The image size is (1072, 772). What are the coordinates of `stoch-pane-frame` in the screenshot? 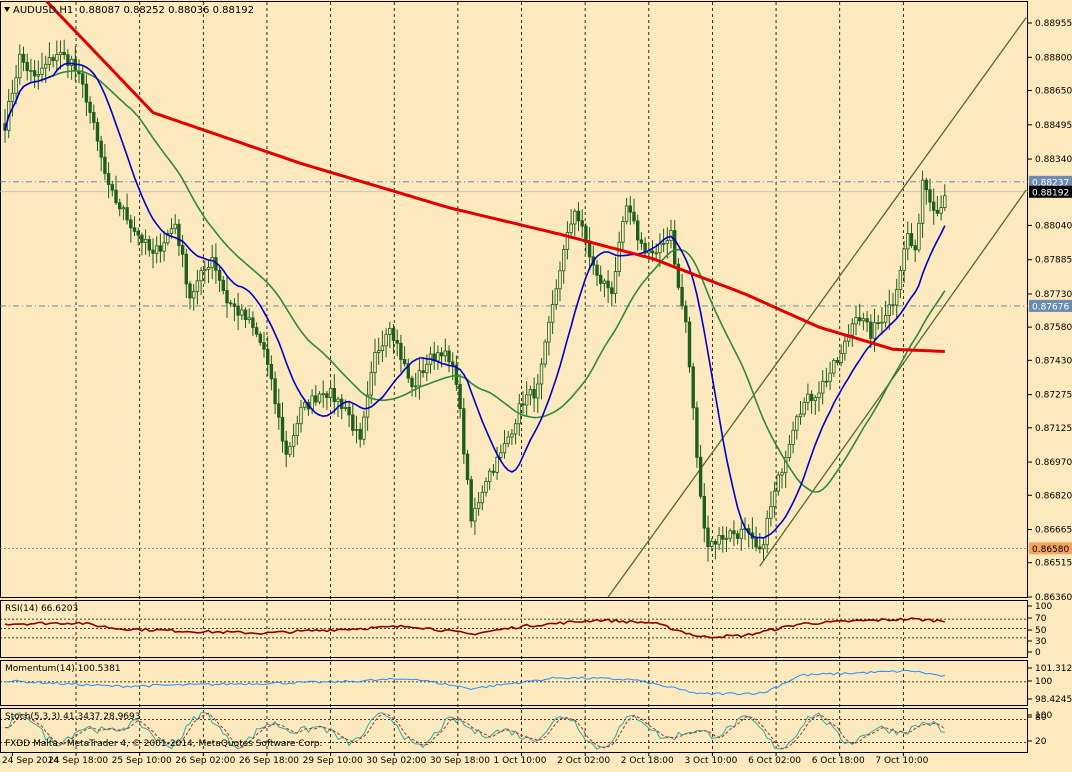 It's located at (514, 730).